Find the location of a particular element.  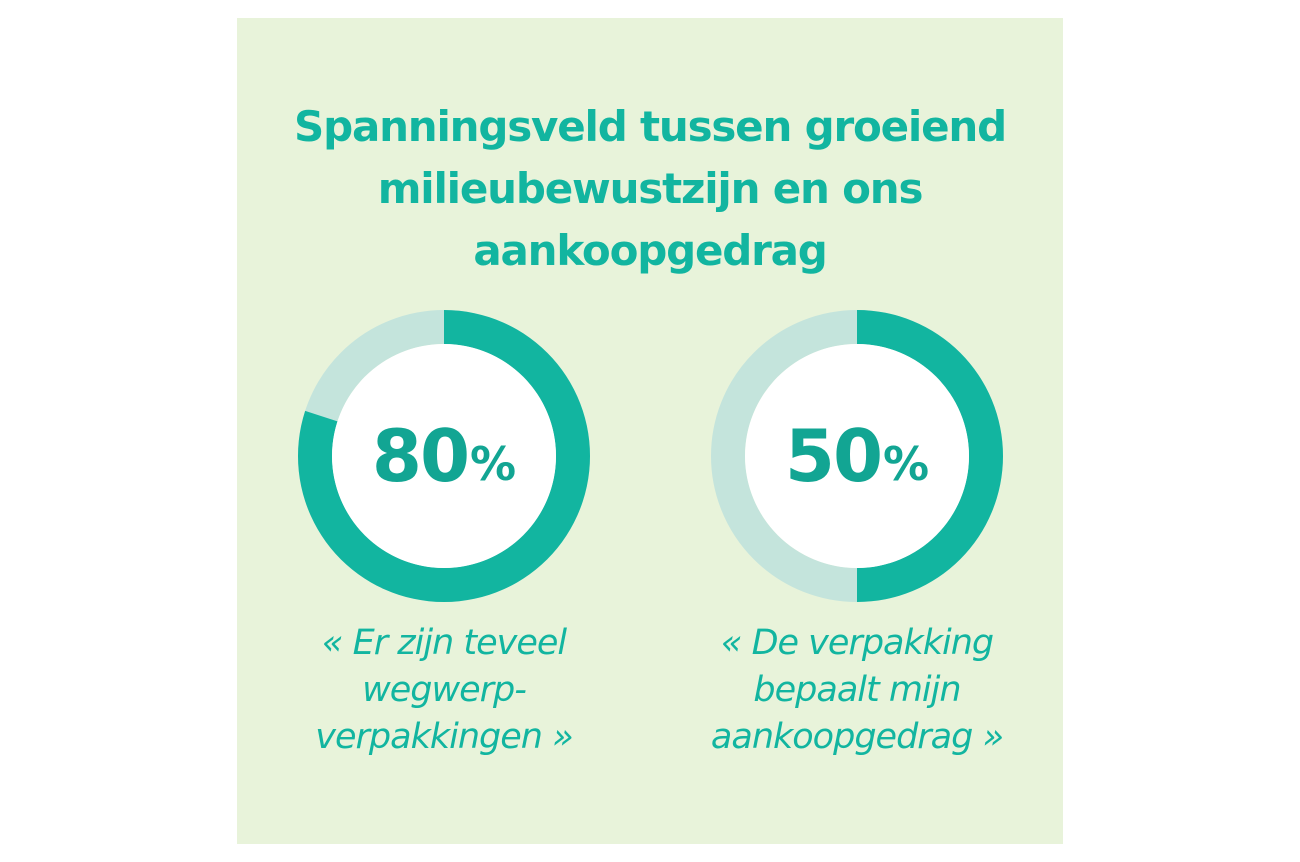

donut-value-1: 80 % is located at coordinates (444, 456).